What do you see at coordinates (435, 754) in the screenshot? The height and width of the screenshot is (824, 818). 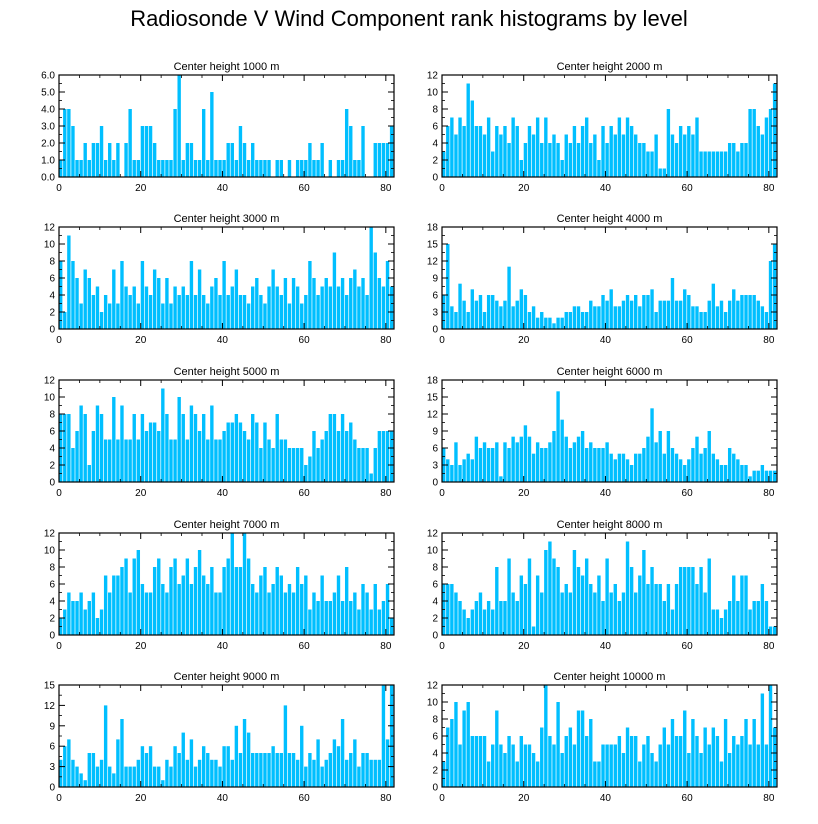 I see `y-tick-label: 4` at bounding box center [435, 754].